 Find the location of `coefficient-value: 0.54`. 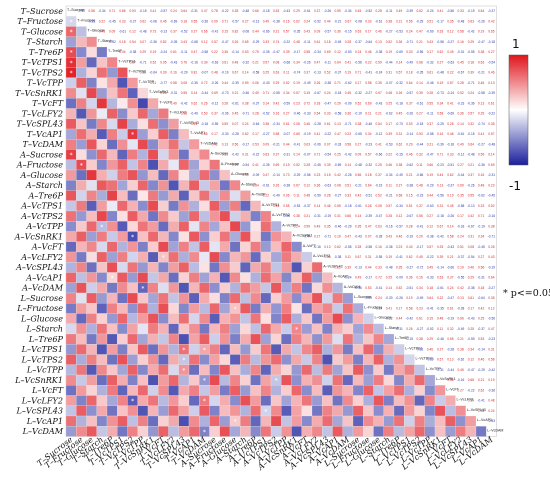

coefficient-value: 0.54 is located at coordinates (317, 114).